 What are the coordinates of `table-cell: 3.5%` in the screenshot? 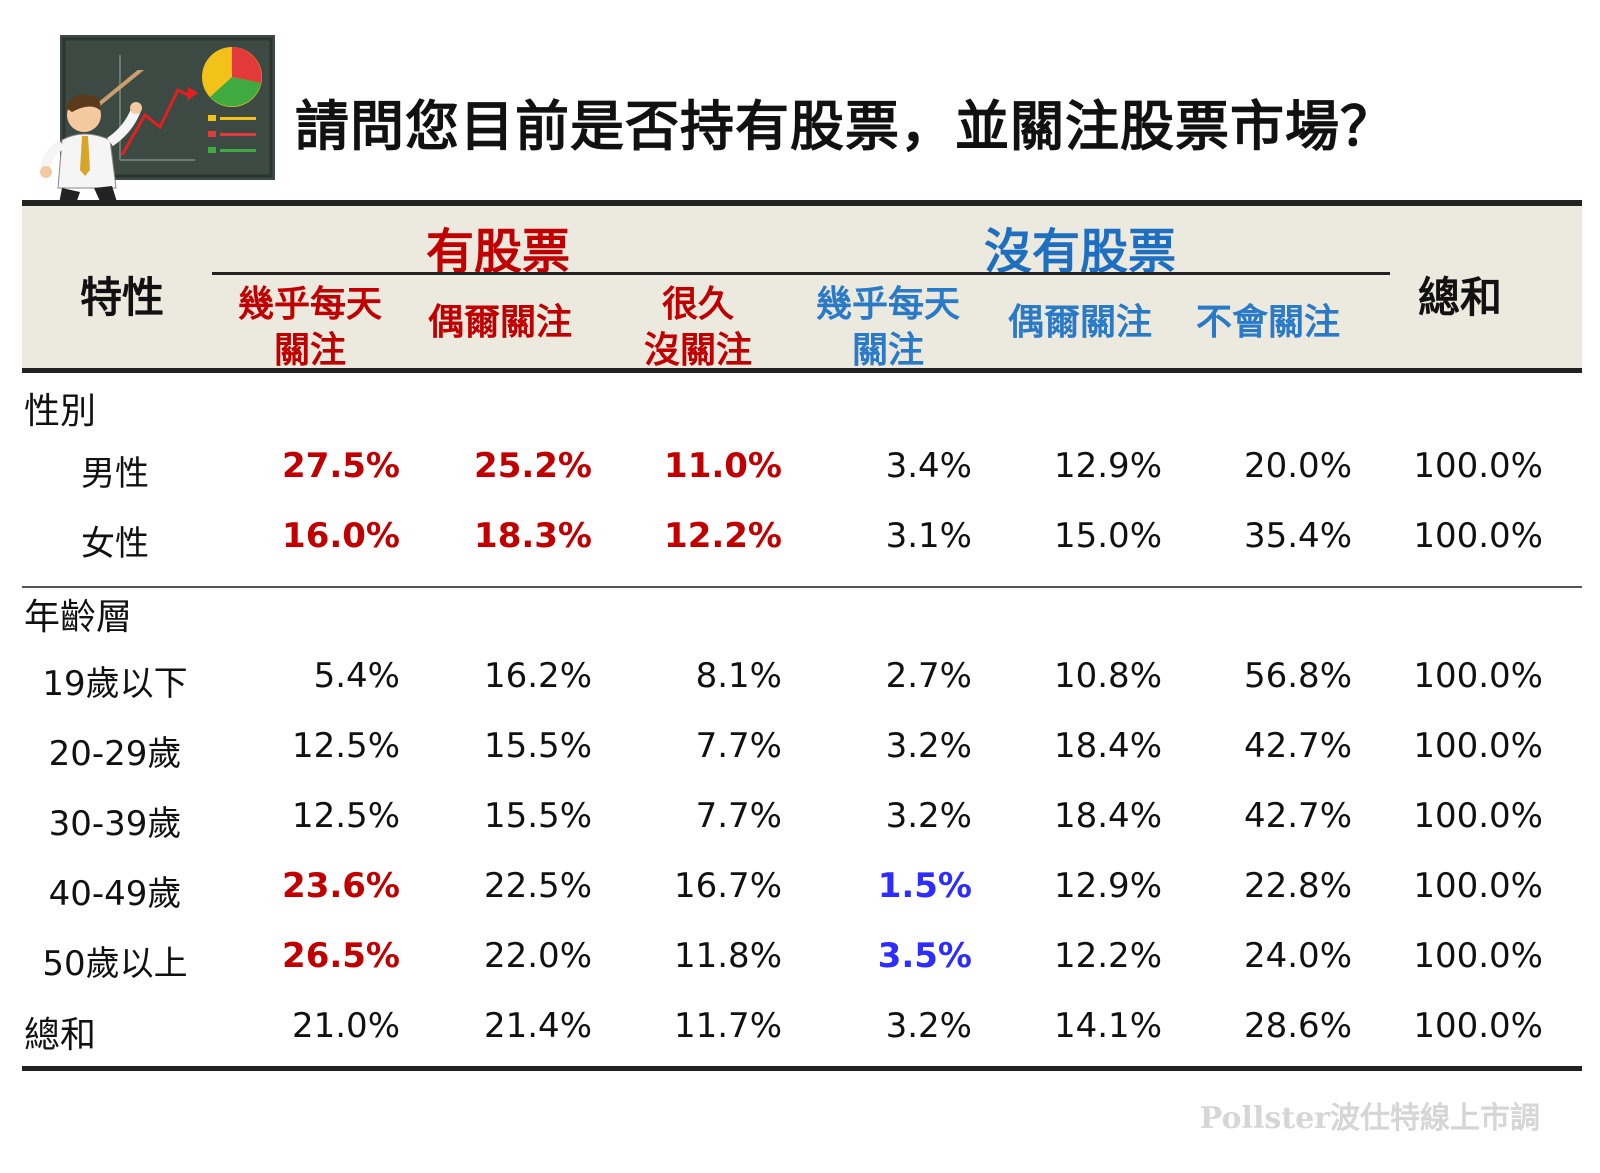 It's located at (924, 956).